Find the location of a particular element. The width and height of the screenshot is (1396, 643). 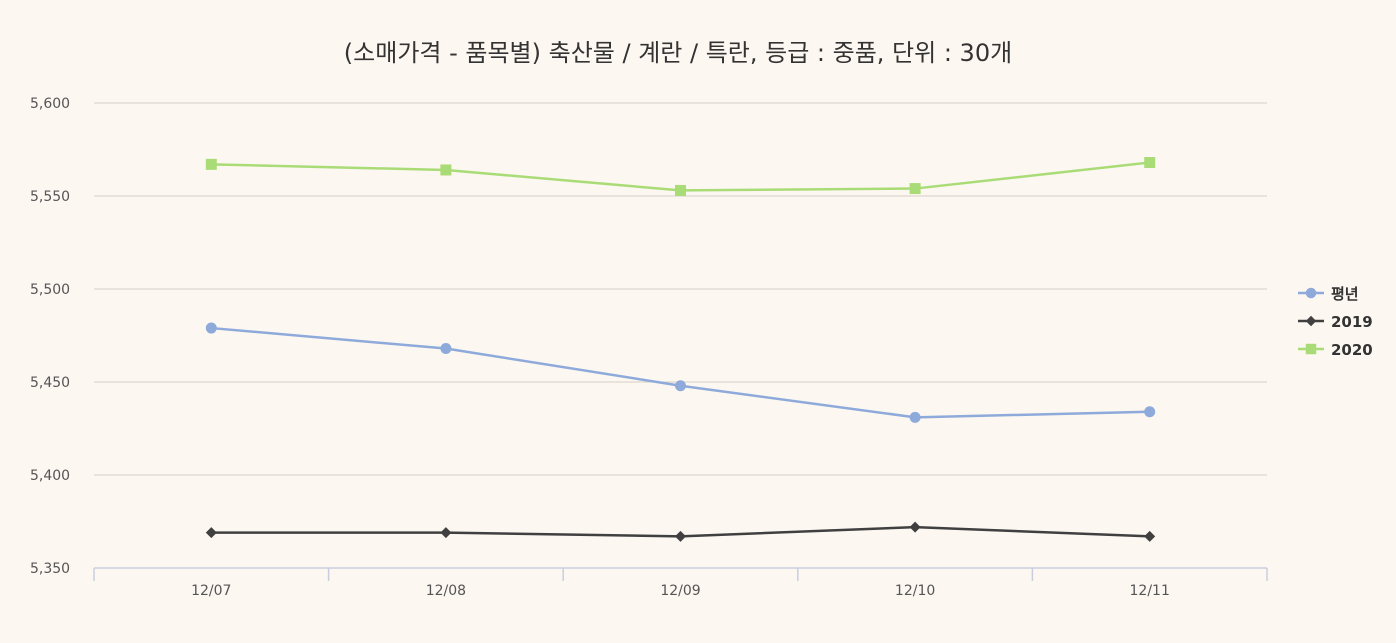

x-tick-label: 12/10 is located at coordinates (915, 591).